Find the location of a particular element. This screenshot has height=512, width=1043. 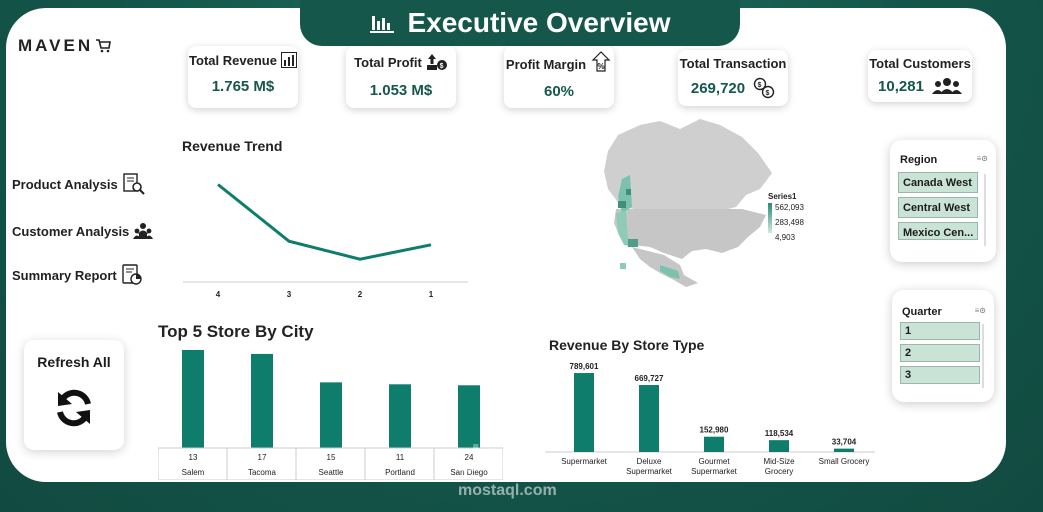

slicer-item: 1 is located at coordinates (940, 331).